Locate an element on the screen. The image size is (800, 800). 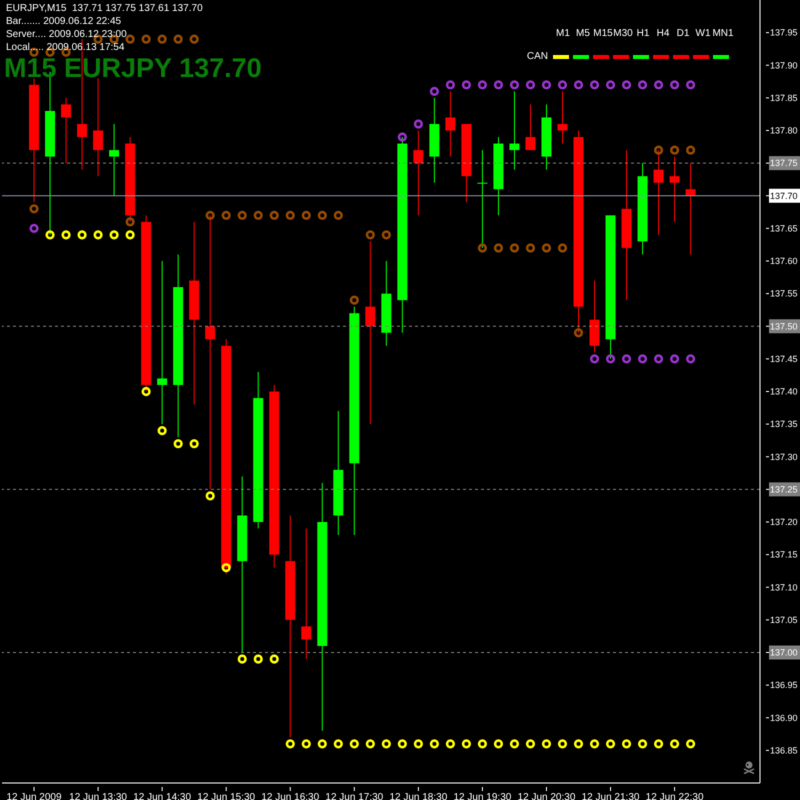
y-tick-label: 137.10 is located at coordinates (784, 587).